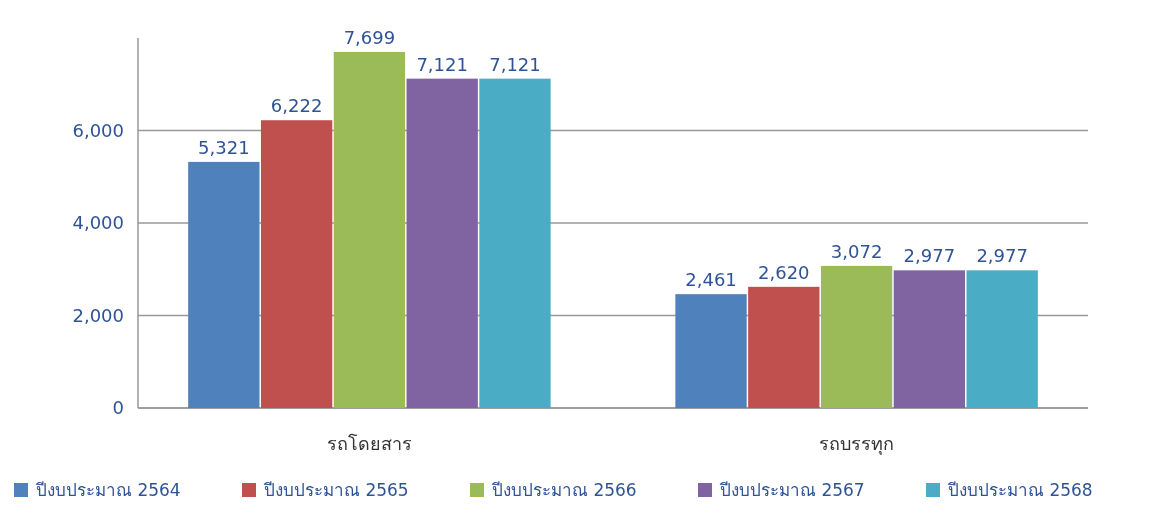  What do you see at coordinates (1020, 490) in the screenshot?
I see `legend-label: ปีงบประมาณ 2568` at bounding box center [1020, 490].